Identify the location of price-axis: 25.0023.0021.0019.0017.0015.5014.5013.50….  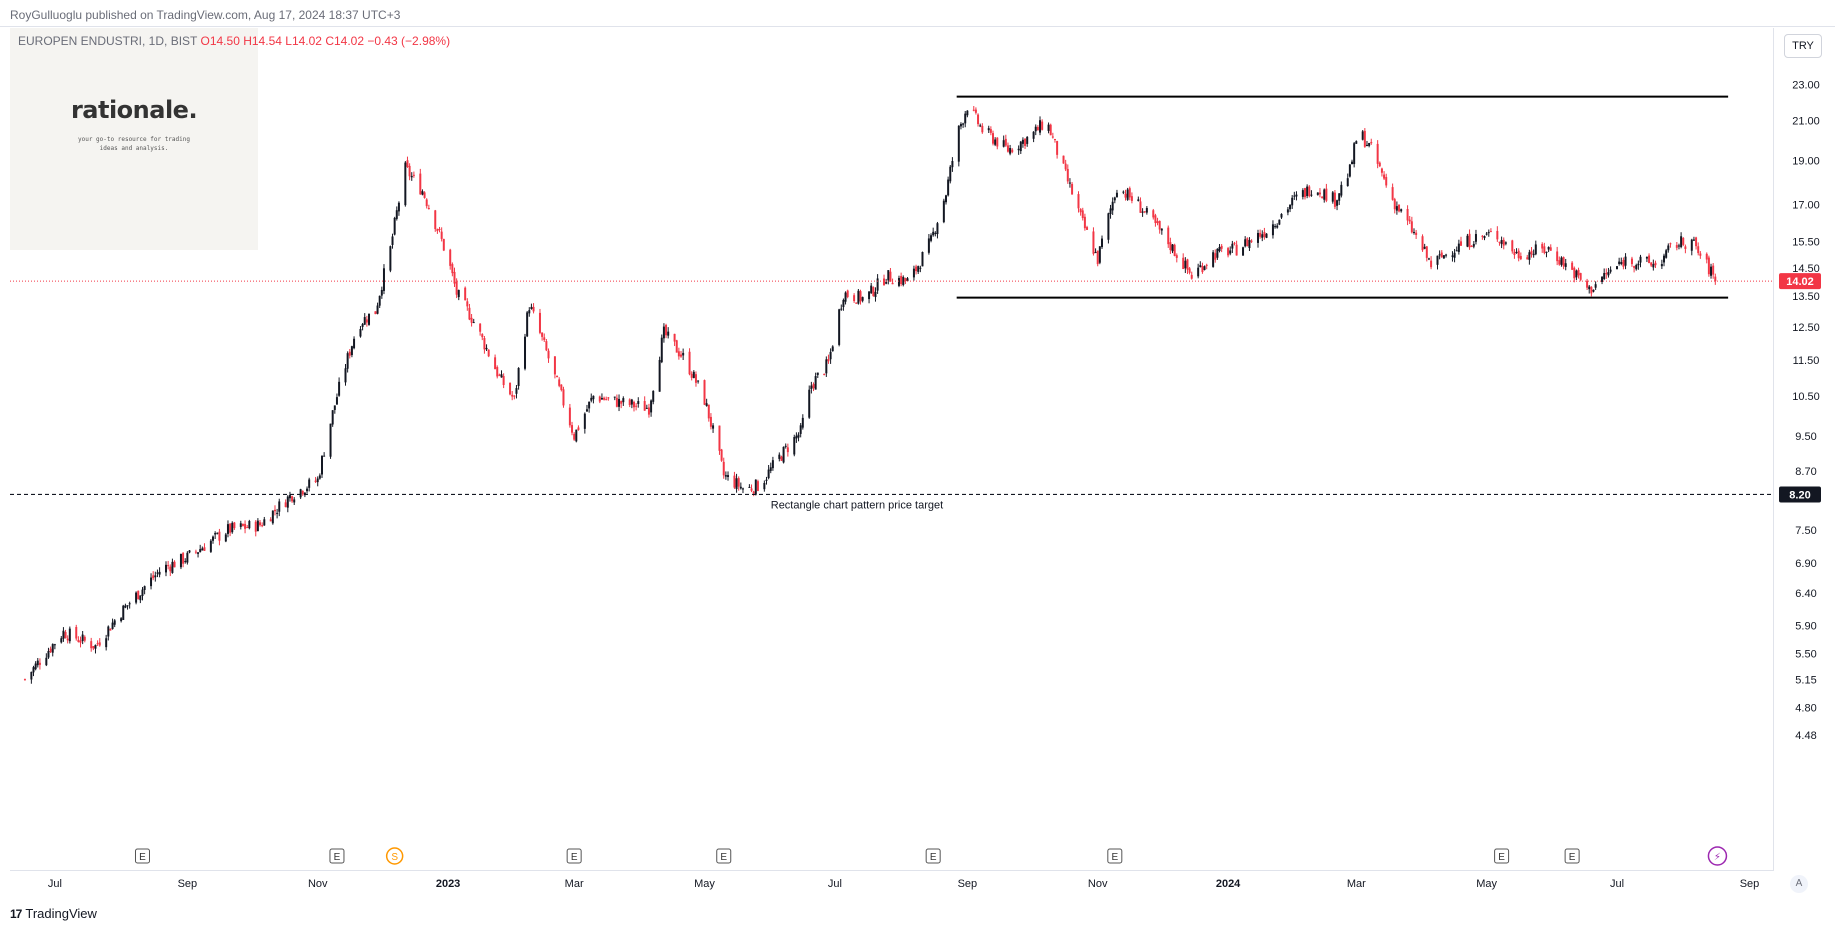
(1800, 394).